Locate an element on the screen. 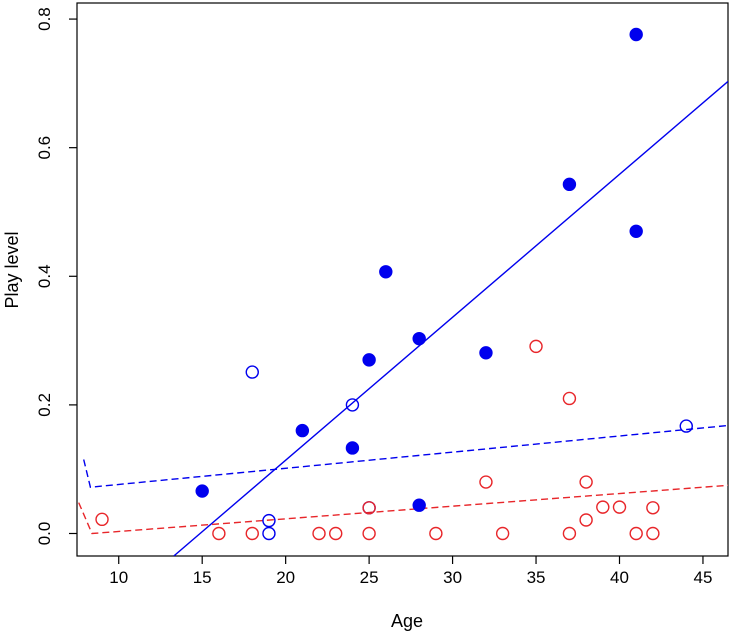 Image resolution: width=730 pixels, height=631 pixels. x-tick-label: 45 is located at coordinates (703, 577).